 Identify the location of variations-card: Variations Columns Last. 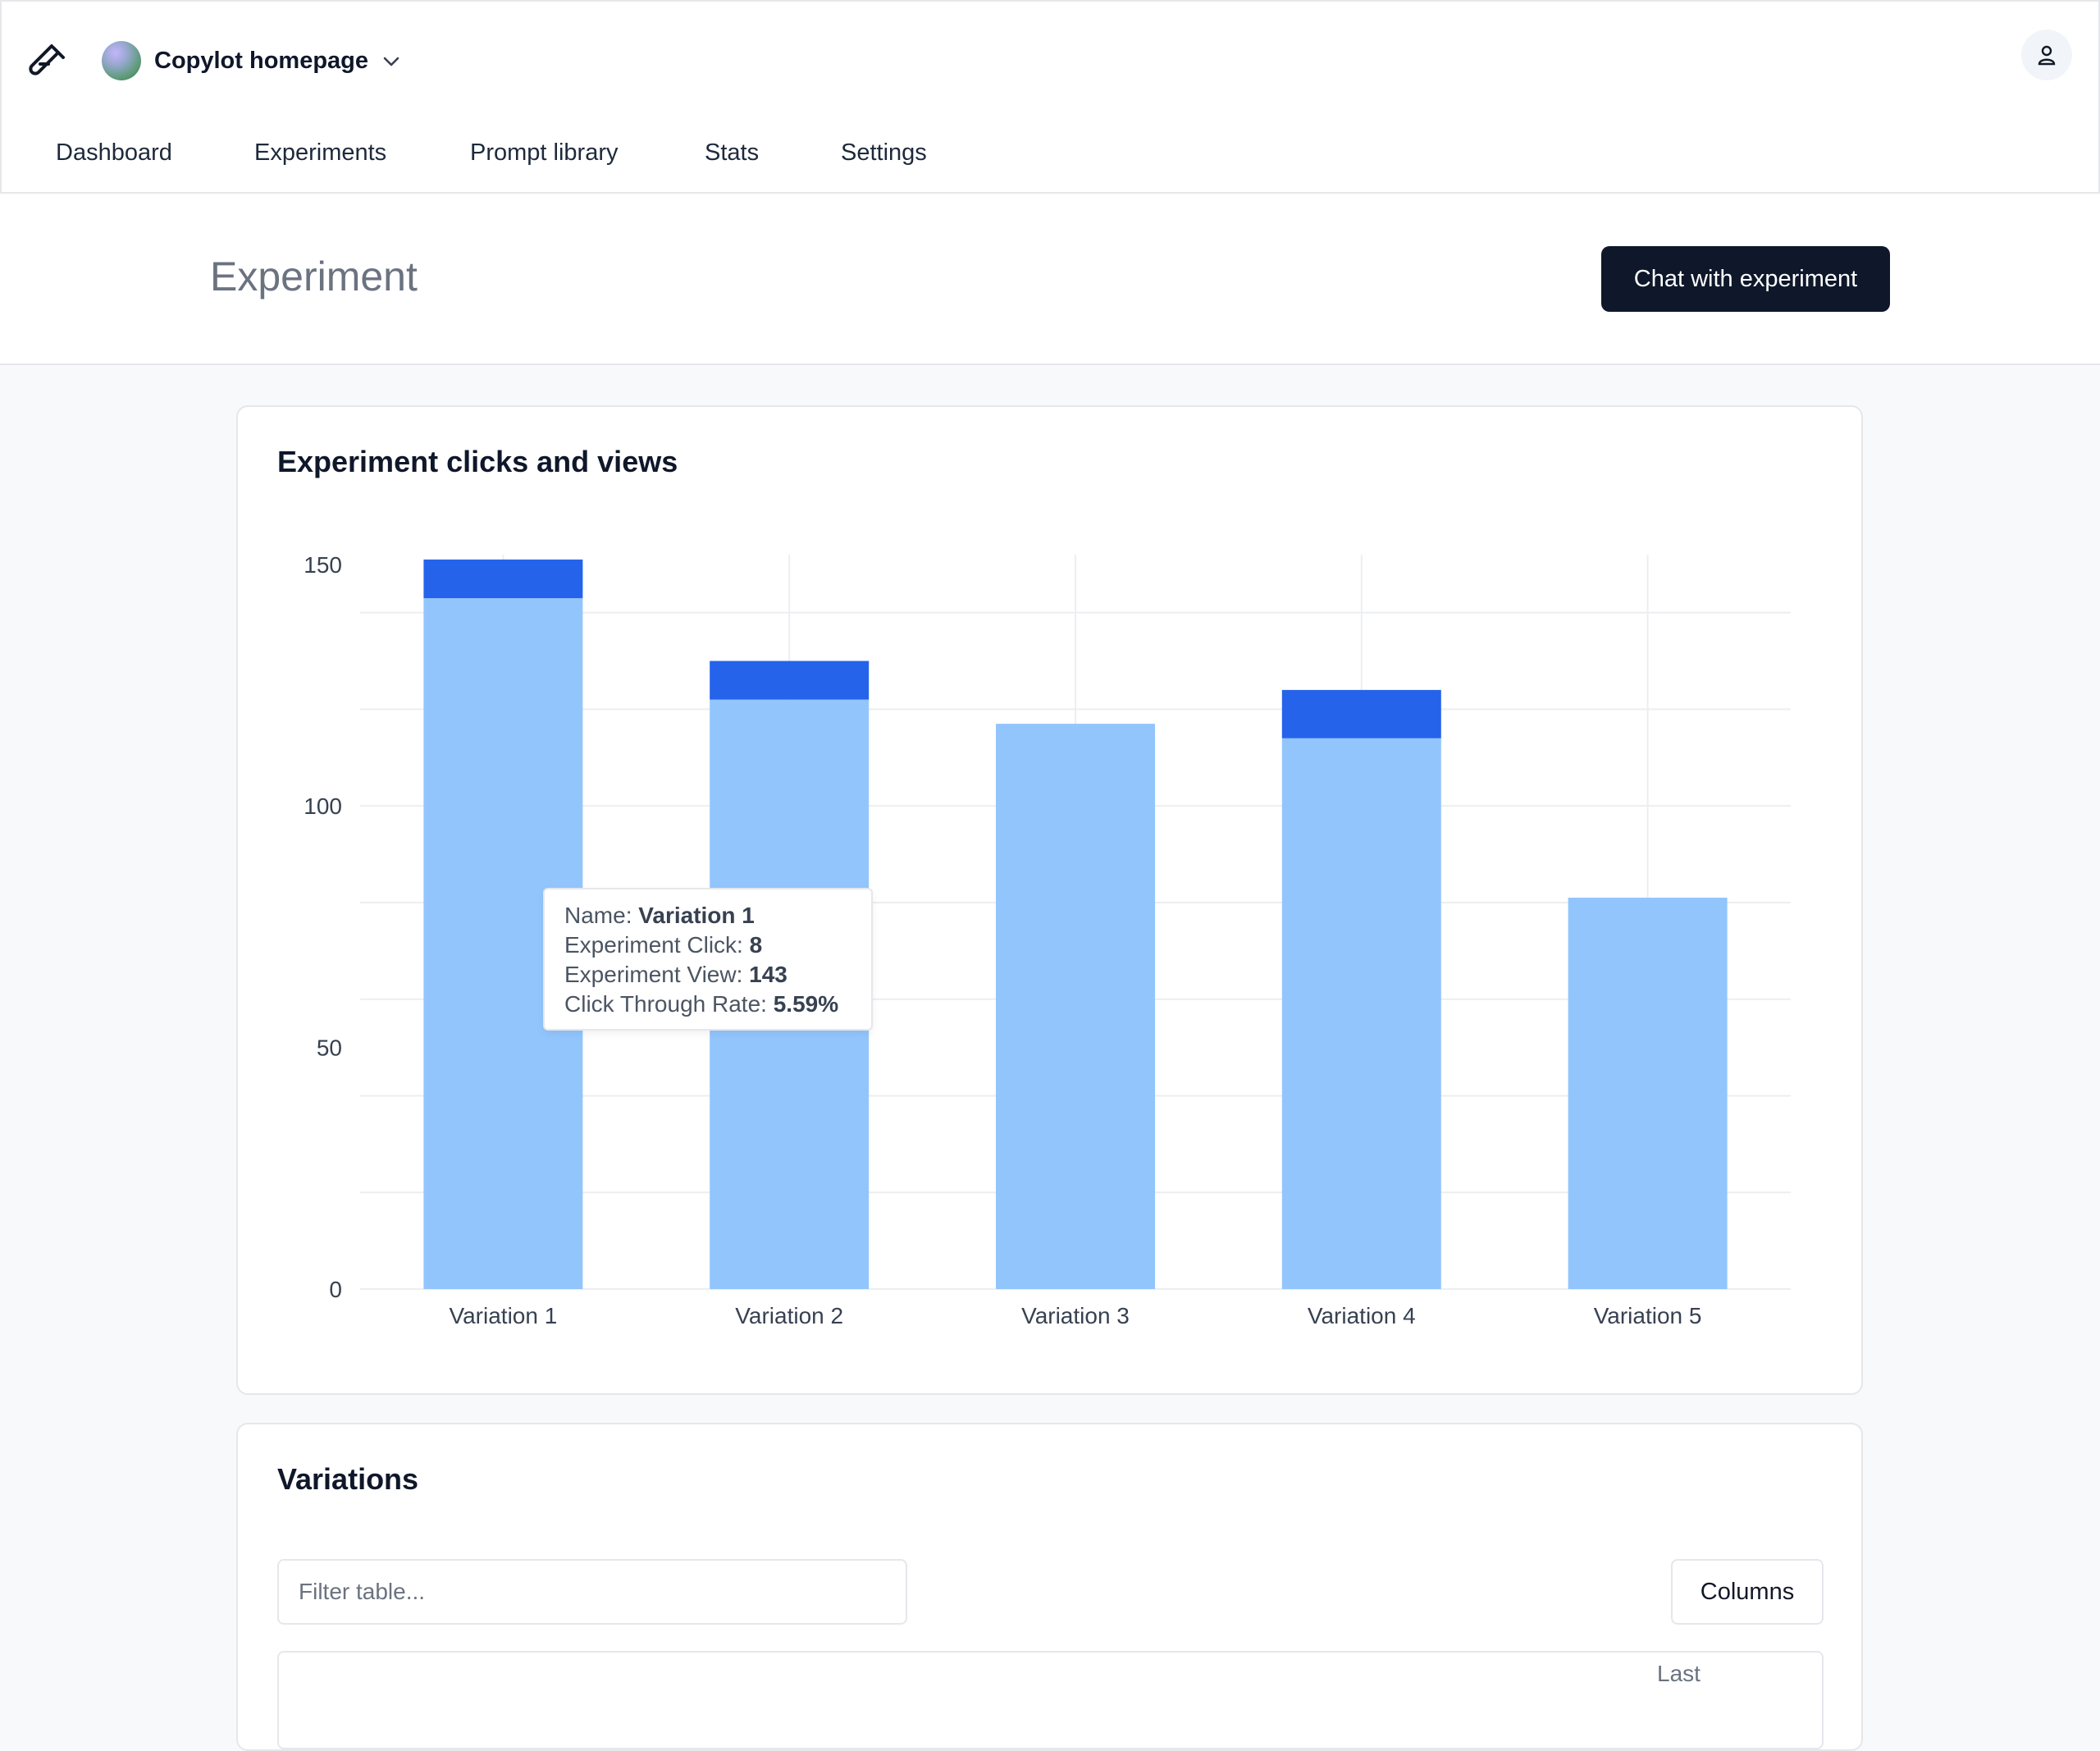
(1049, 1587).